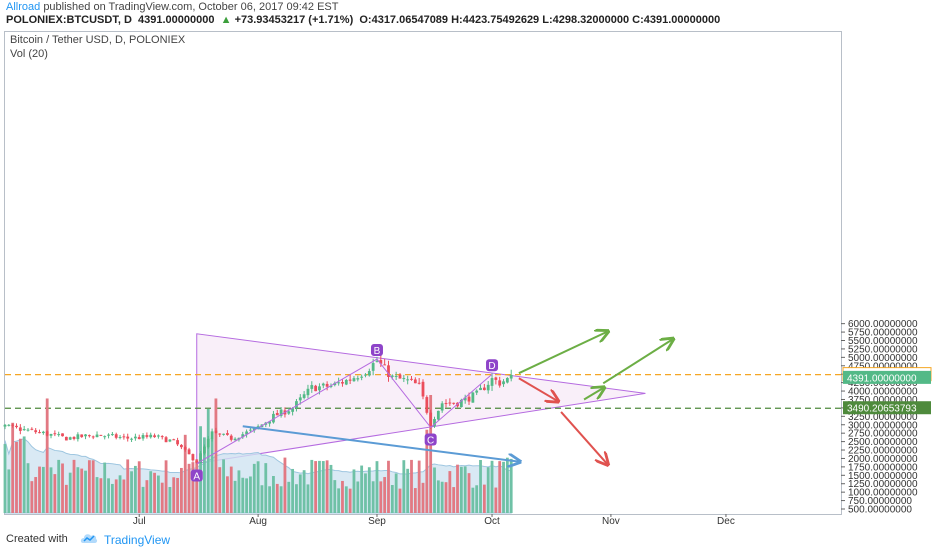 Image resolution: width=932 pixels, height=550 pixels. I want to click on y-tick-label: 4000.00000000, so click(883, 392).